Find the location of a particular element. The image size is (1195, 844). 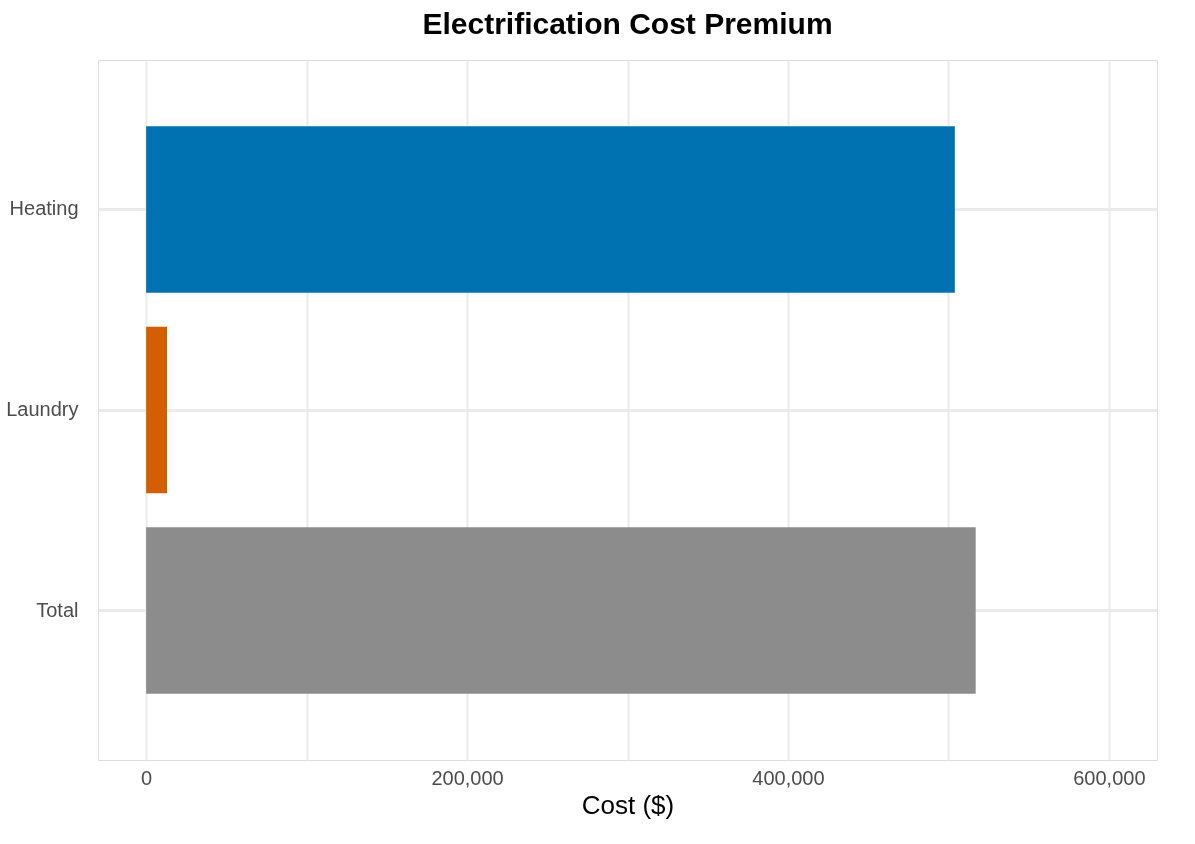

x-tick-label: 0 is located at coordinates (147, 777).